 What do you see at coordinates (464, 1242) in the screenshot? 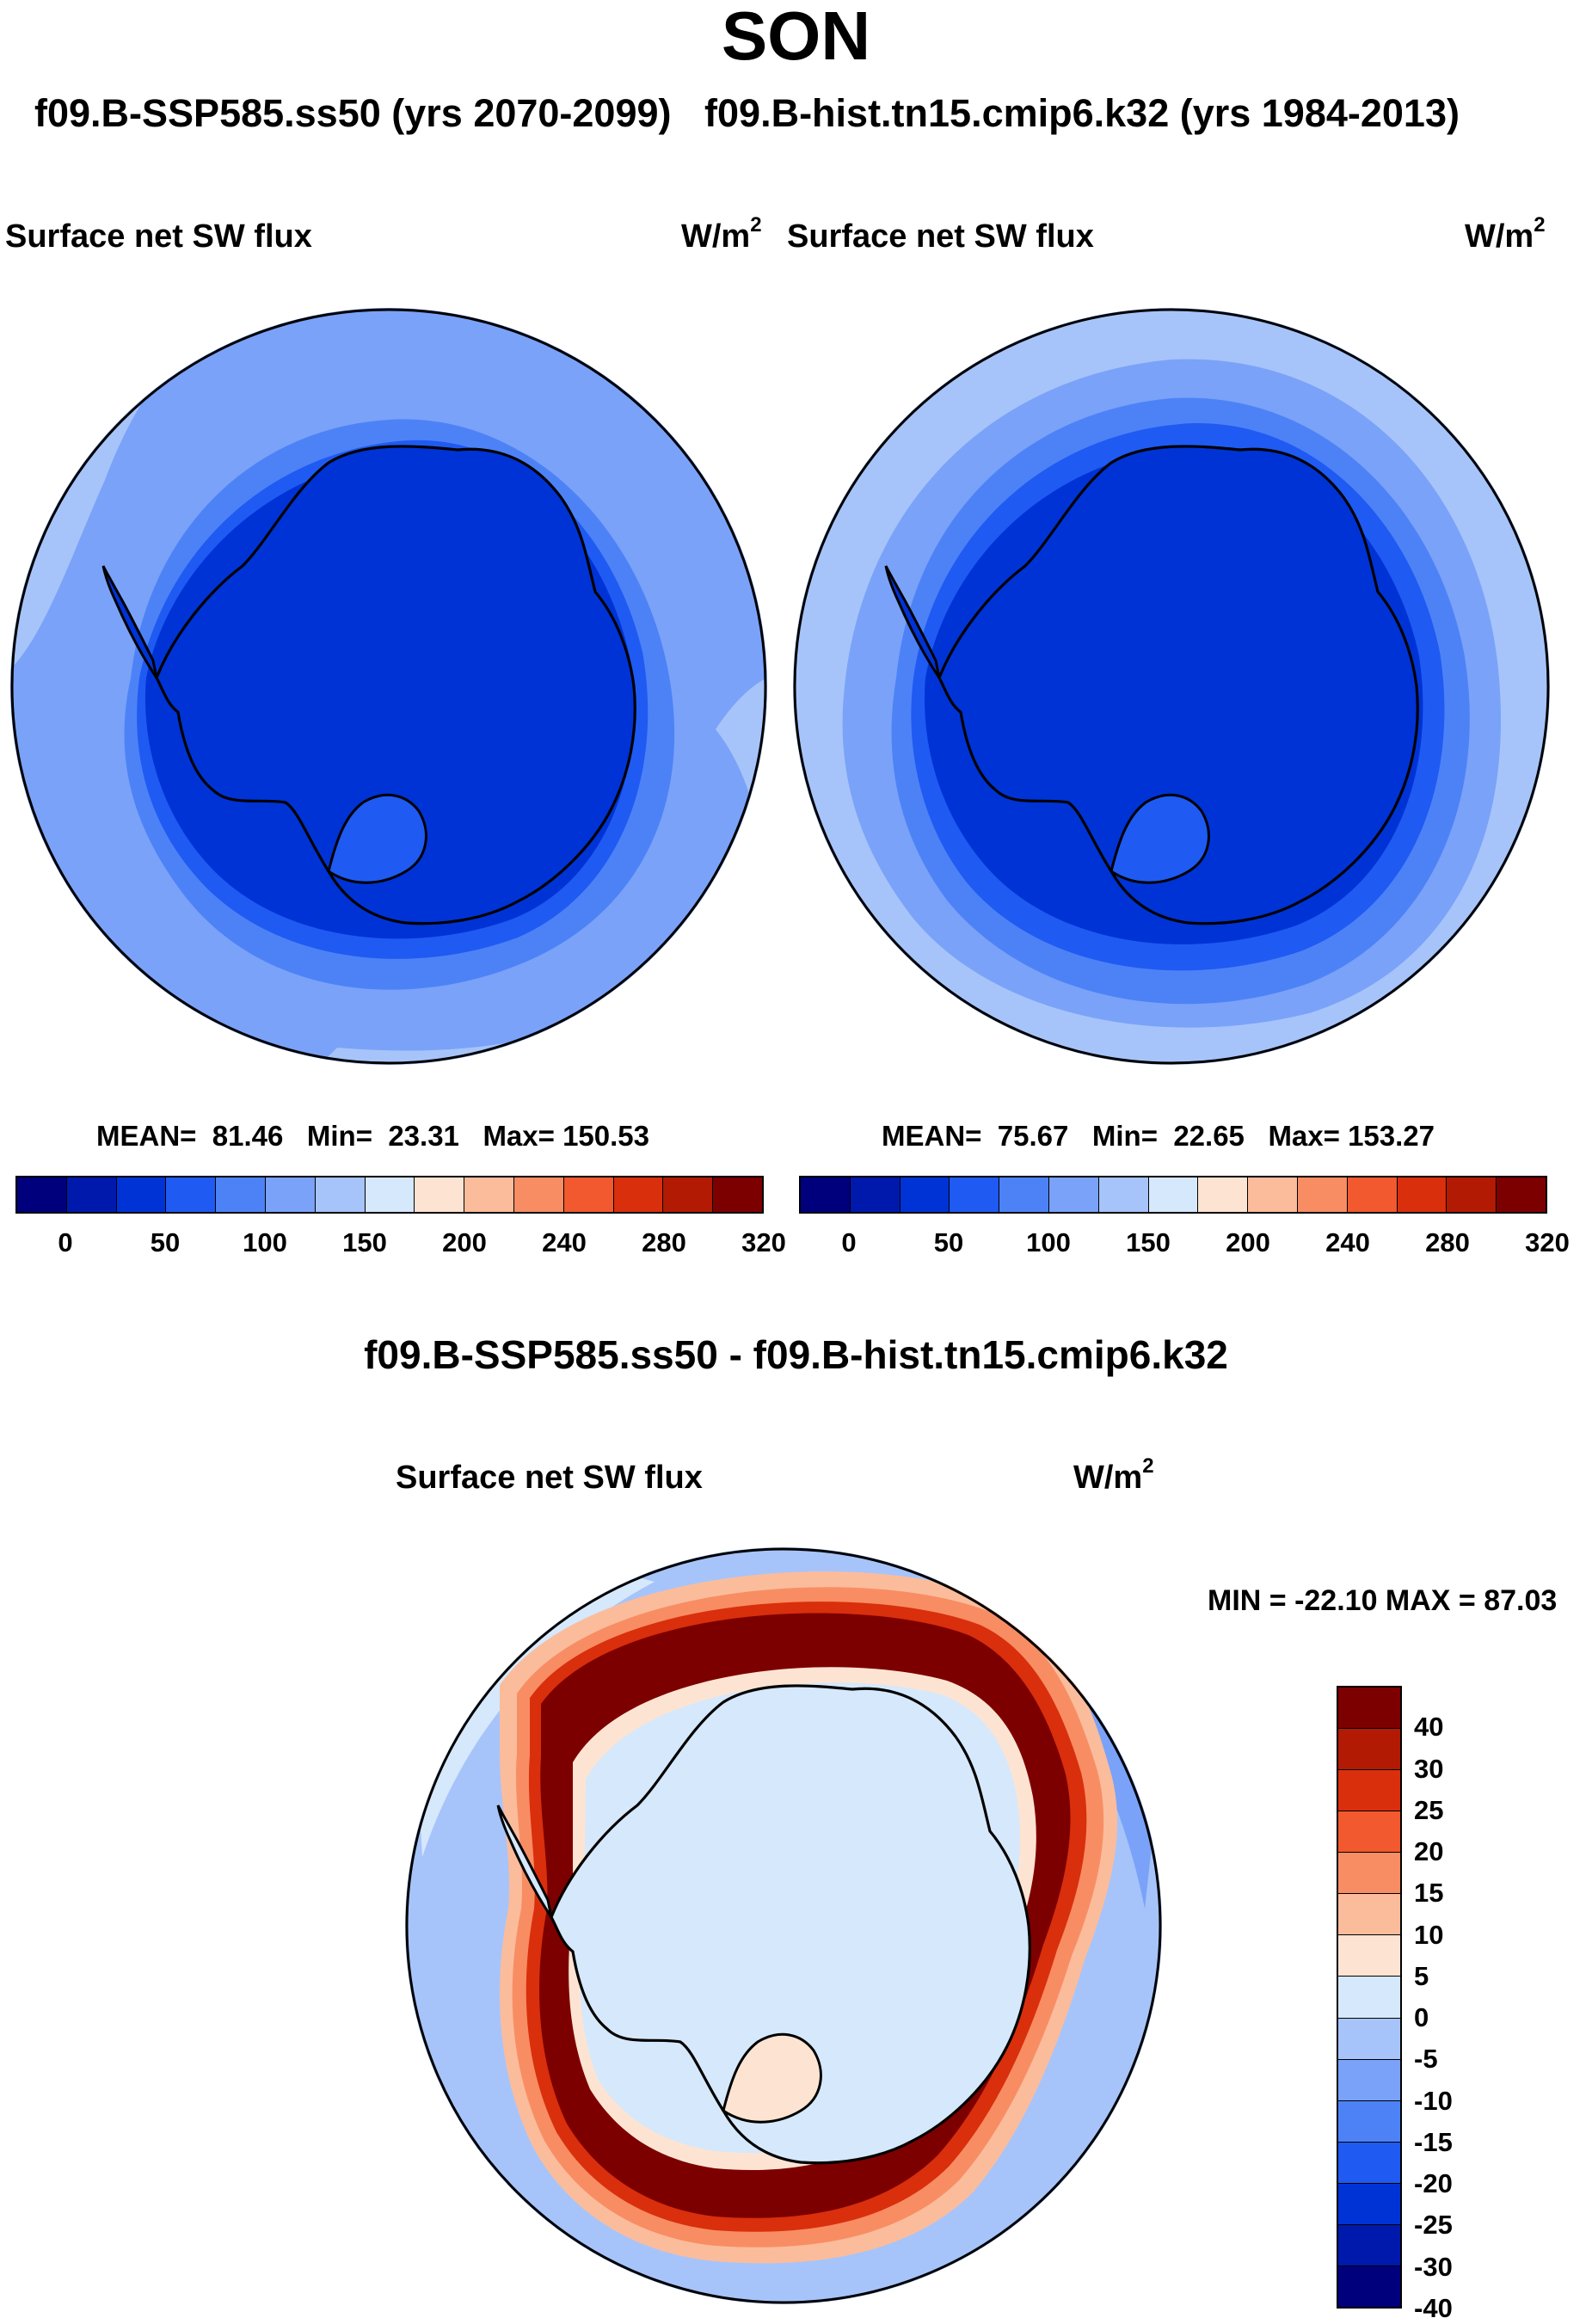
I see `panel1-colorbar-tick-label: 200` at bounding box center [464, 1242].